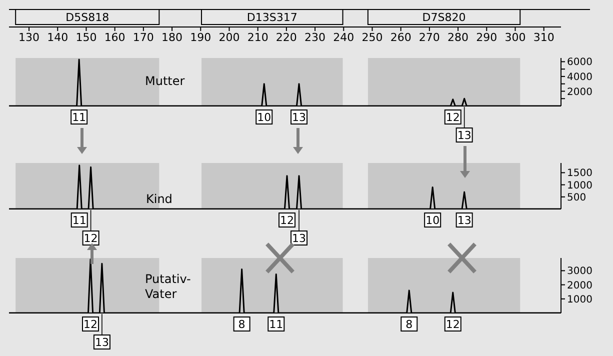 This screenshot has width=613, height=356. What do you see at coordinates (343, 37) in the screenshot?
I see `x-tick-label: 240` at bounding box center [343, 37].